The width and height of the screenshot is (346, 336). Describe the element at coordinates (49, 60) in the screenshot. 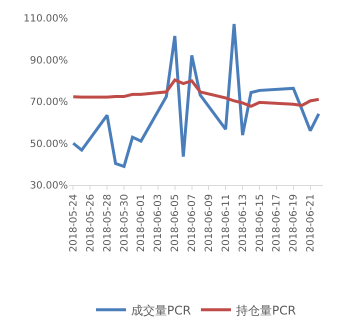

I see `y-tick-label: 90.00%` at that location.